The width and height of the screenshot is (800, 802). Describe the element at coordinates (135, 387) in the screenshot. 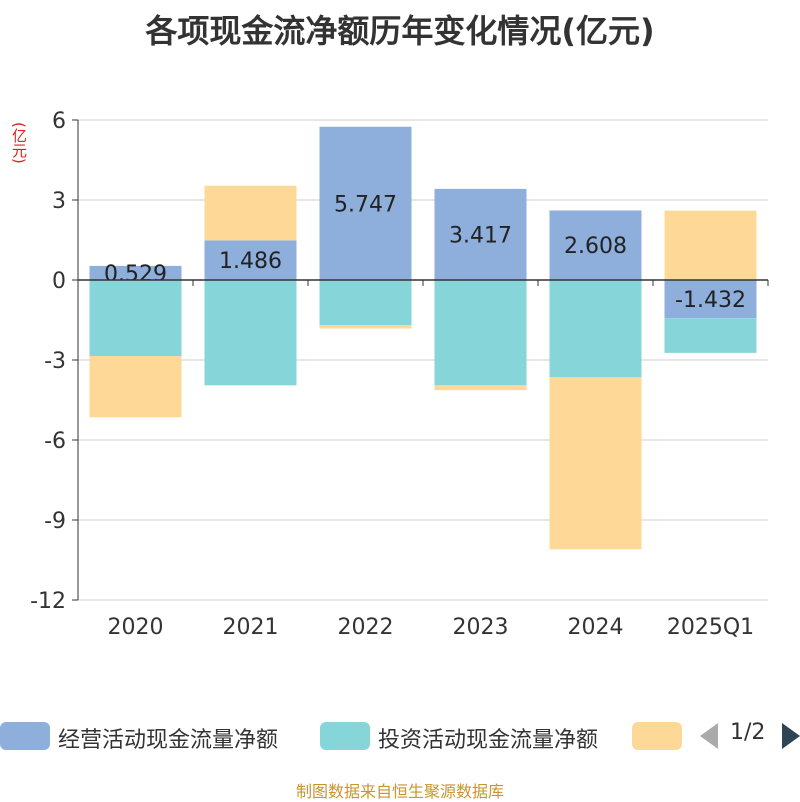

I see `bar-series2-2020` at that location.